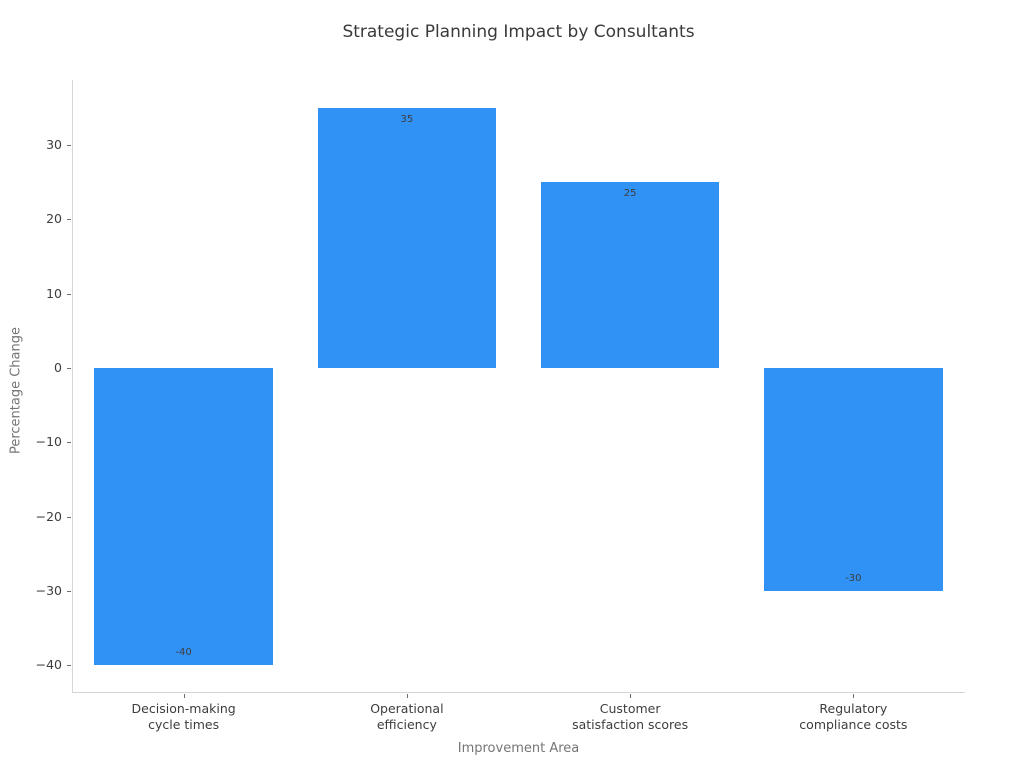 Image resolution: width=1024 pixels, height=768 pixels. What do you see at coordinates (407, 716) in the screenshot?
I see `x-tick-label: Operational efficiency` at bounding box center [407, 716].